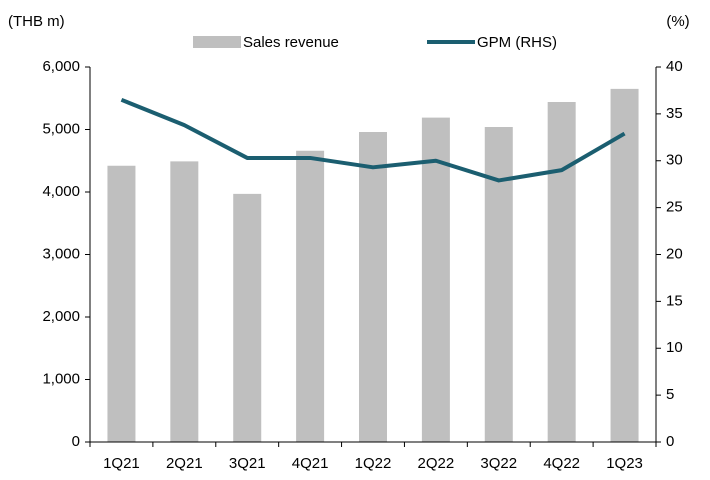 Image resolution: width=710 pixels, height=480 pixels. What do you see at coordinates (674, 253) in the screenshot?
I see `y2-tick-label: 20` at bounding box center [674, 253].